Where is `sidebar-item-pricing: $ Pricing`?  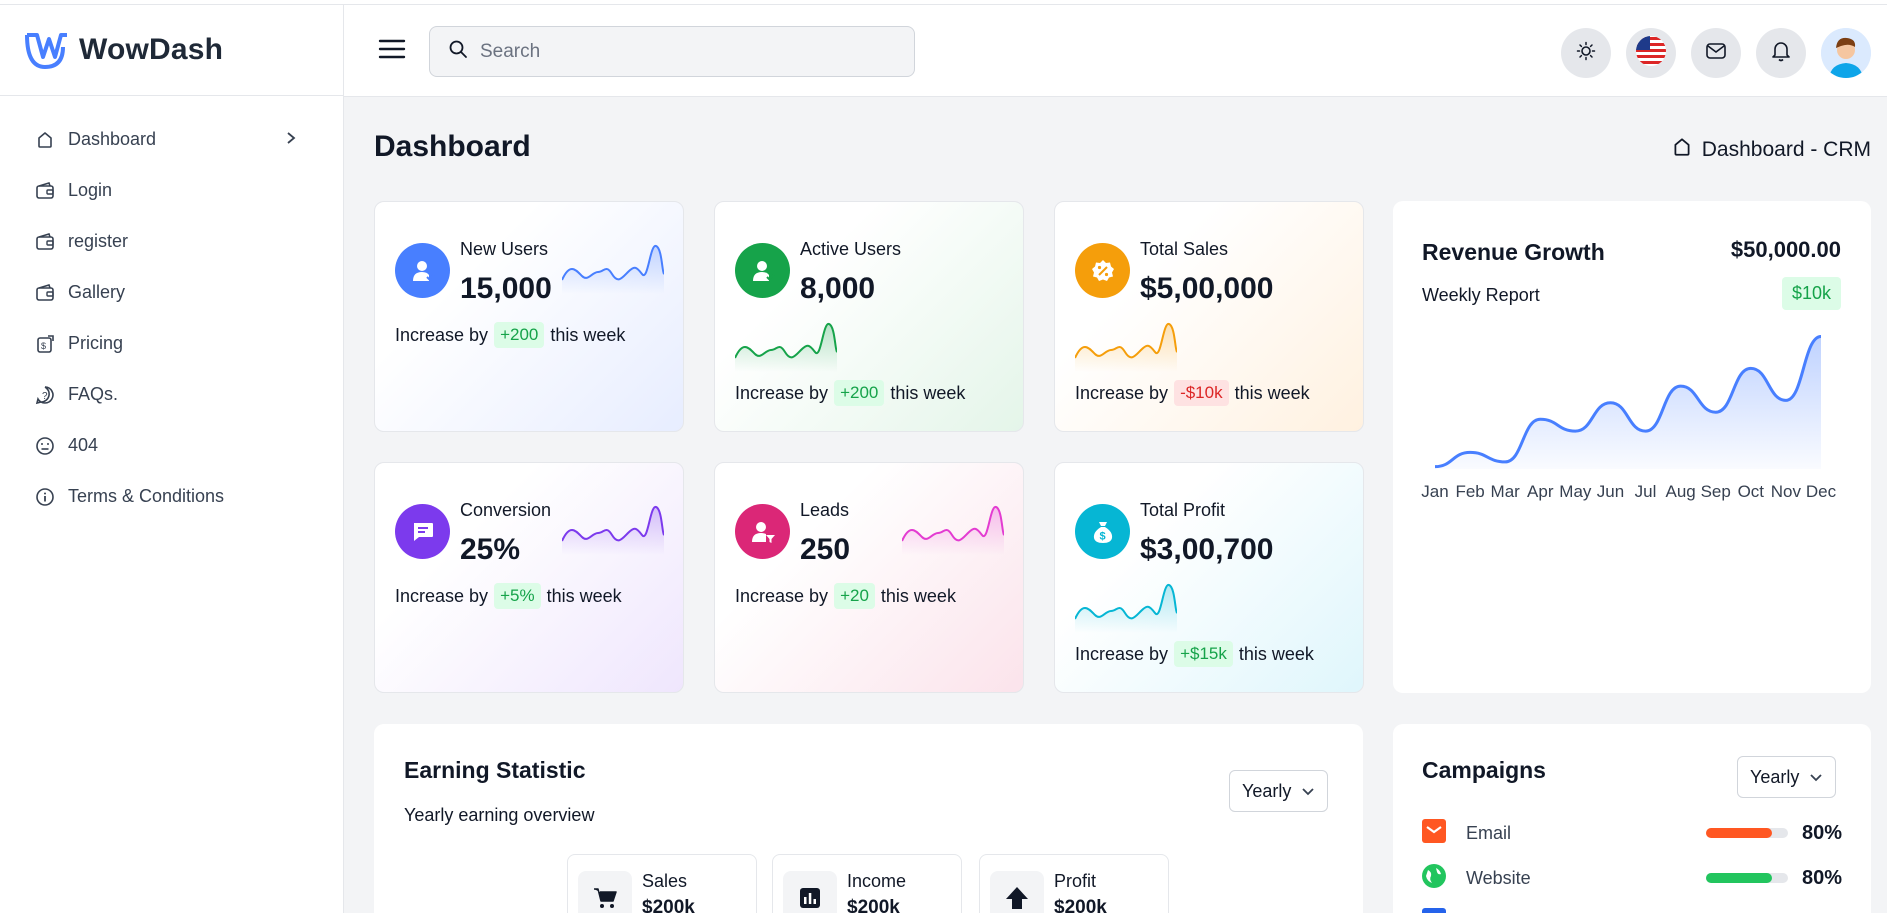
sidebar-item-pricing: $ Pricing is located at coordinates (171, 343).